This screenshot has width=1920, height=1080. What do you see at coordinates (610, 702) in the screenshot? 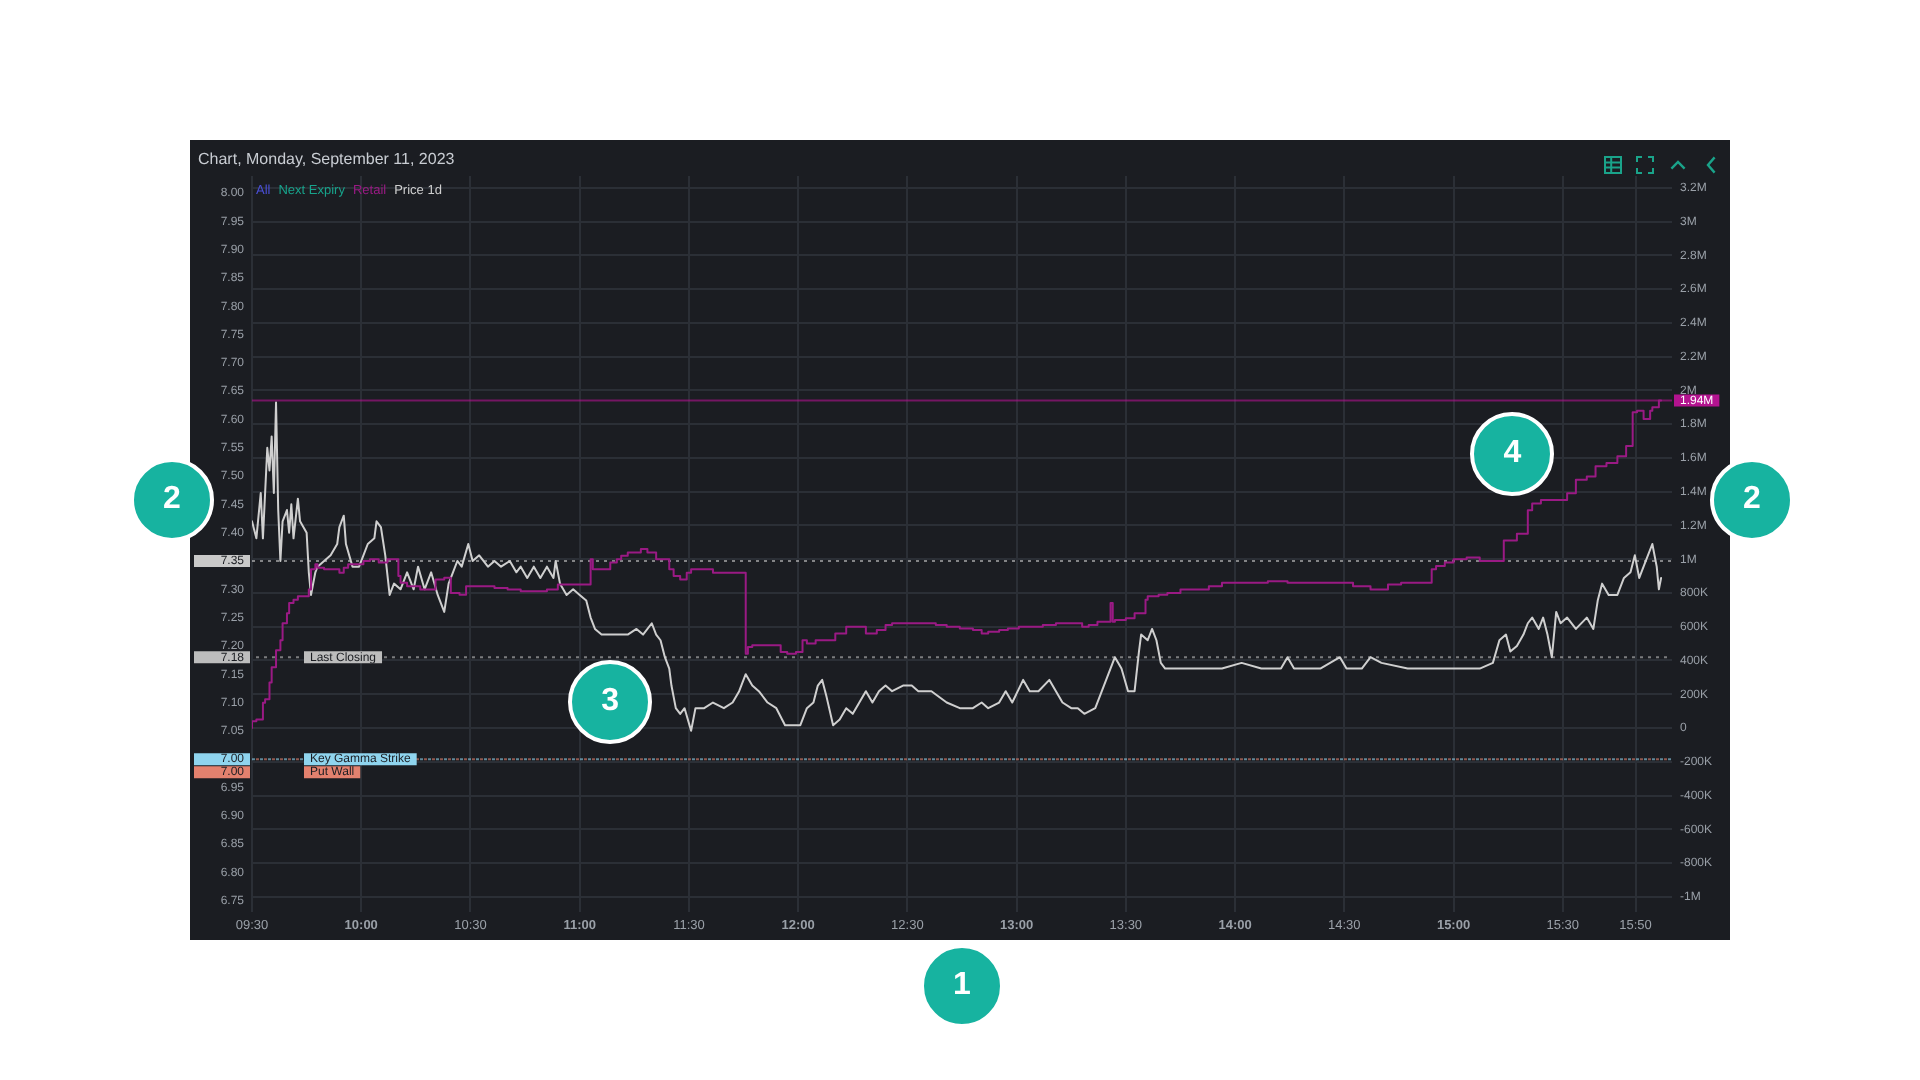
I see `annotation: 3` at bounding box center [610, 702].